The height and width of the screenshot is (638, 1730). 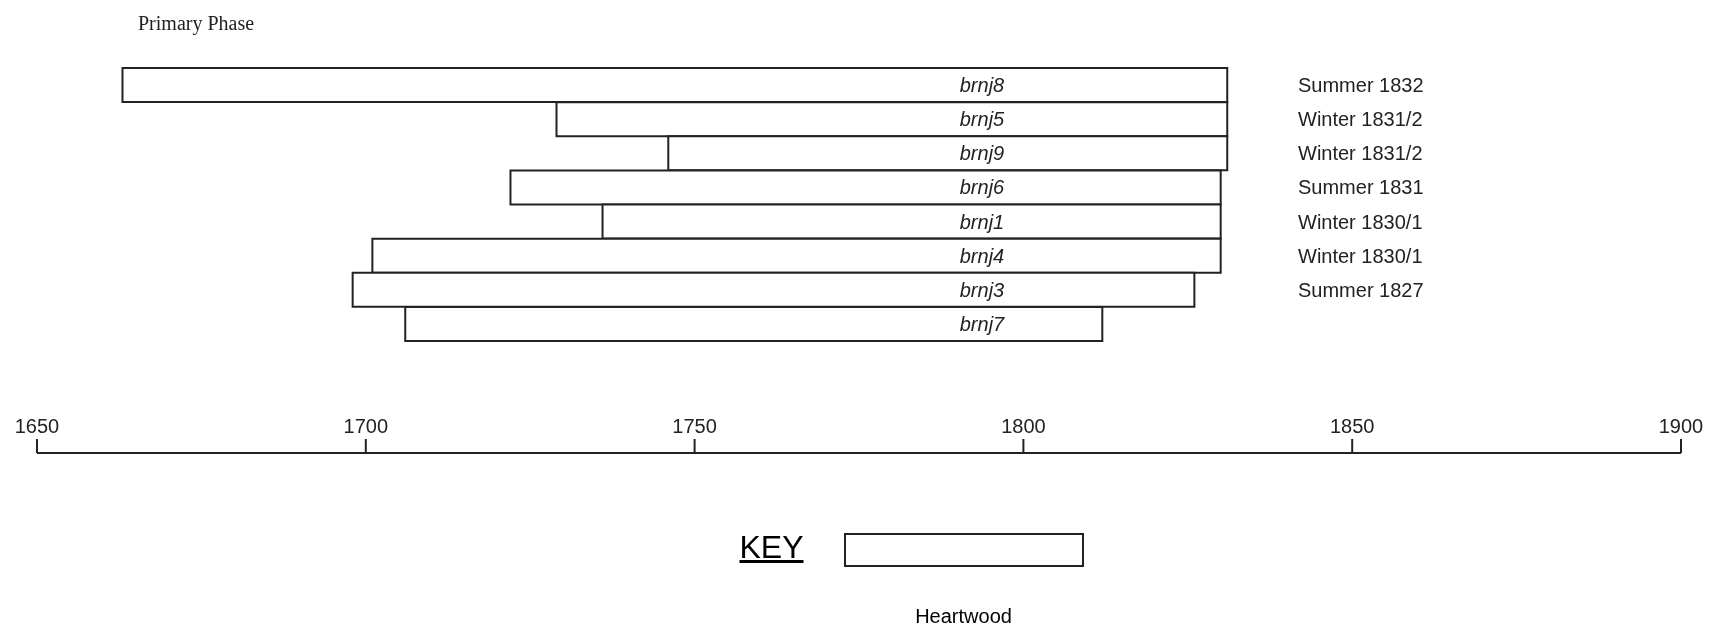 What do you see at coordinates (982, 221) in the screenshot?
I see `y-tick-label: brnj1` at bounding box center [982, 221].